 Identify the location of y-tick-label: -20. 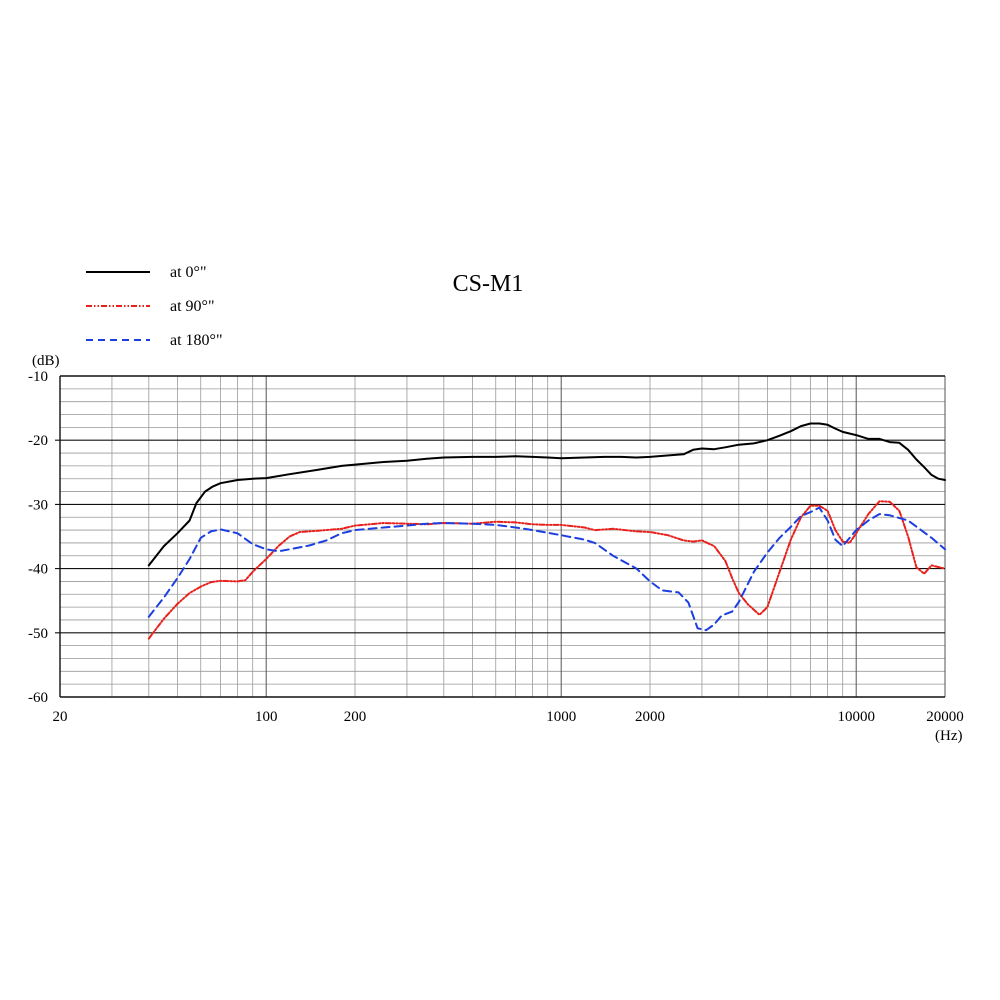
(38, 441).